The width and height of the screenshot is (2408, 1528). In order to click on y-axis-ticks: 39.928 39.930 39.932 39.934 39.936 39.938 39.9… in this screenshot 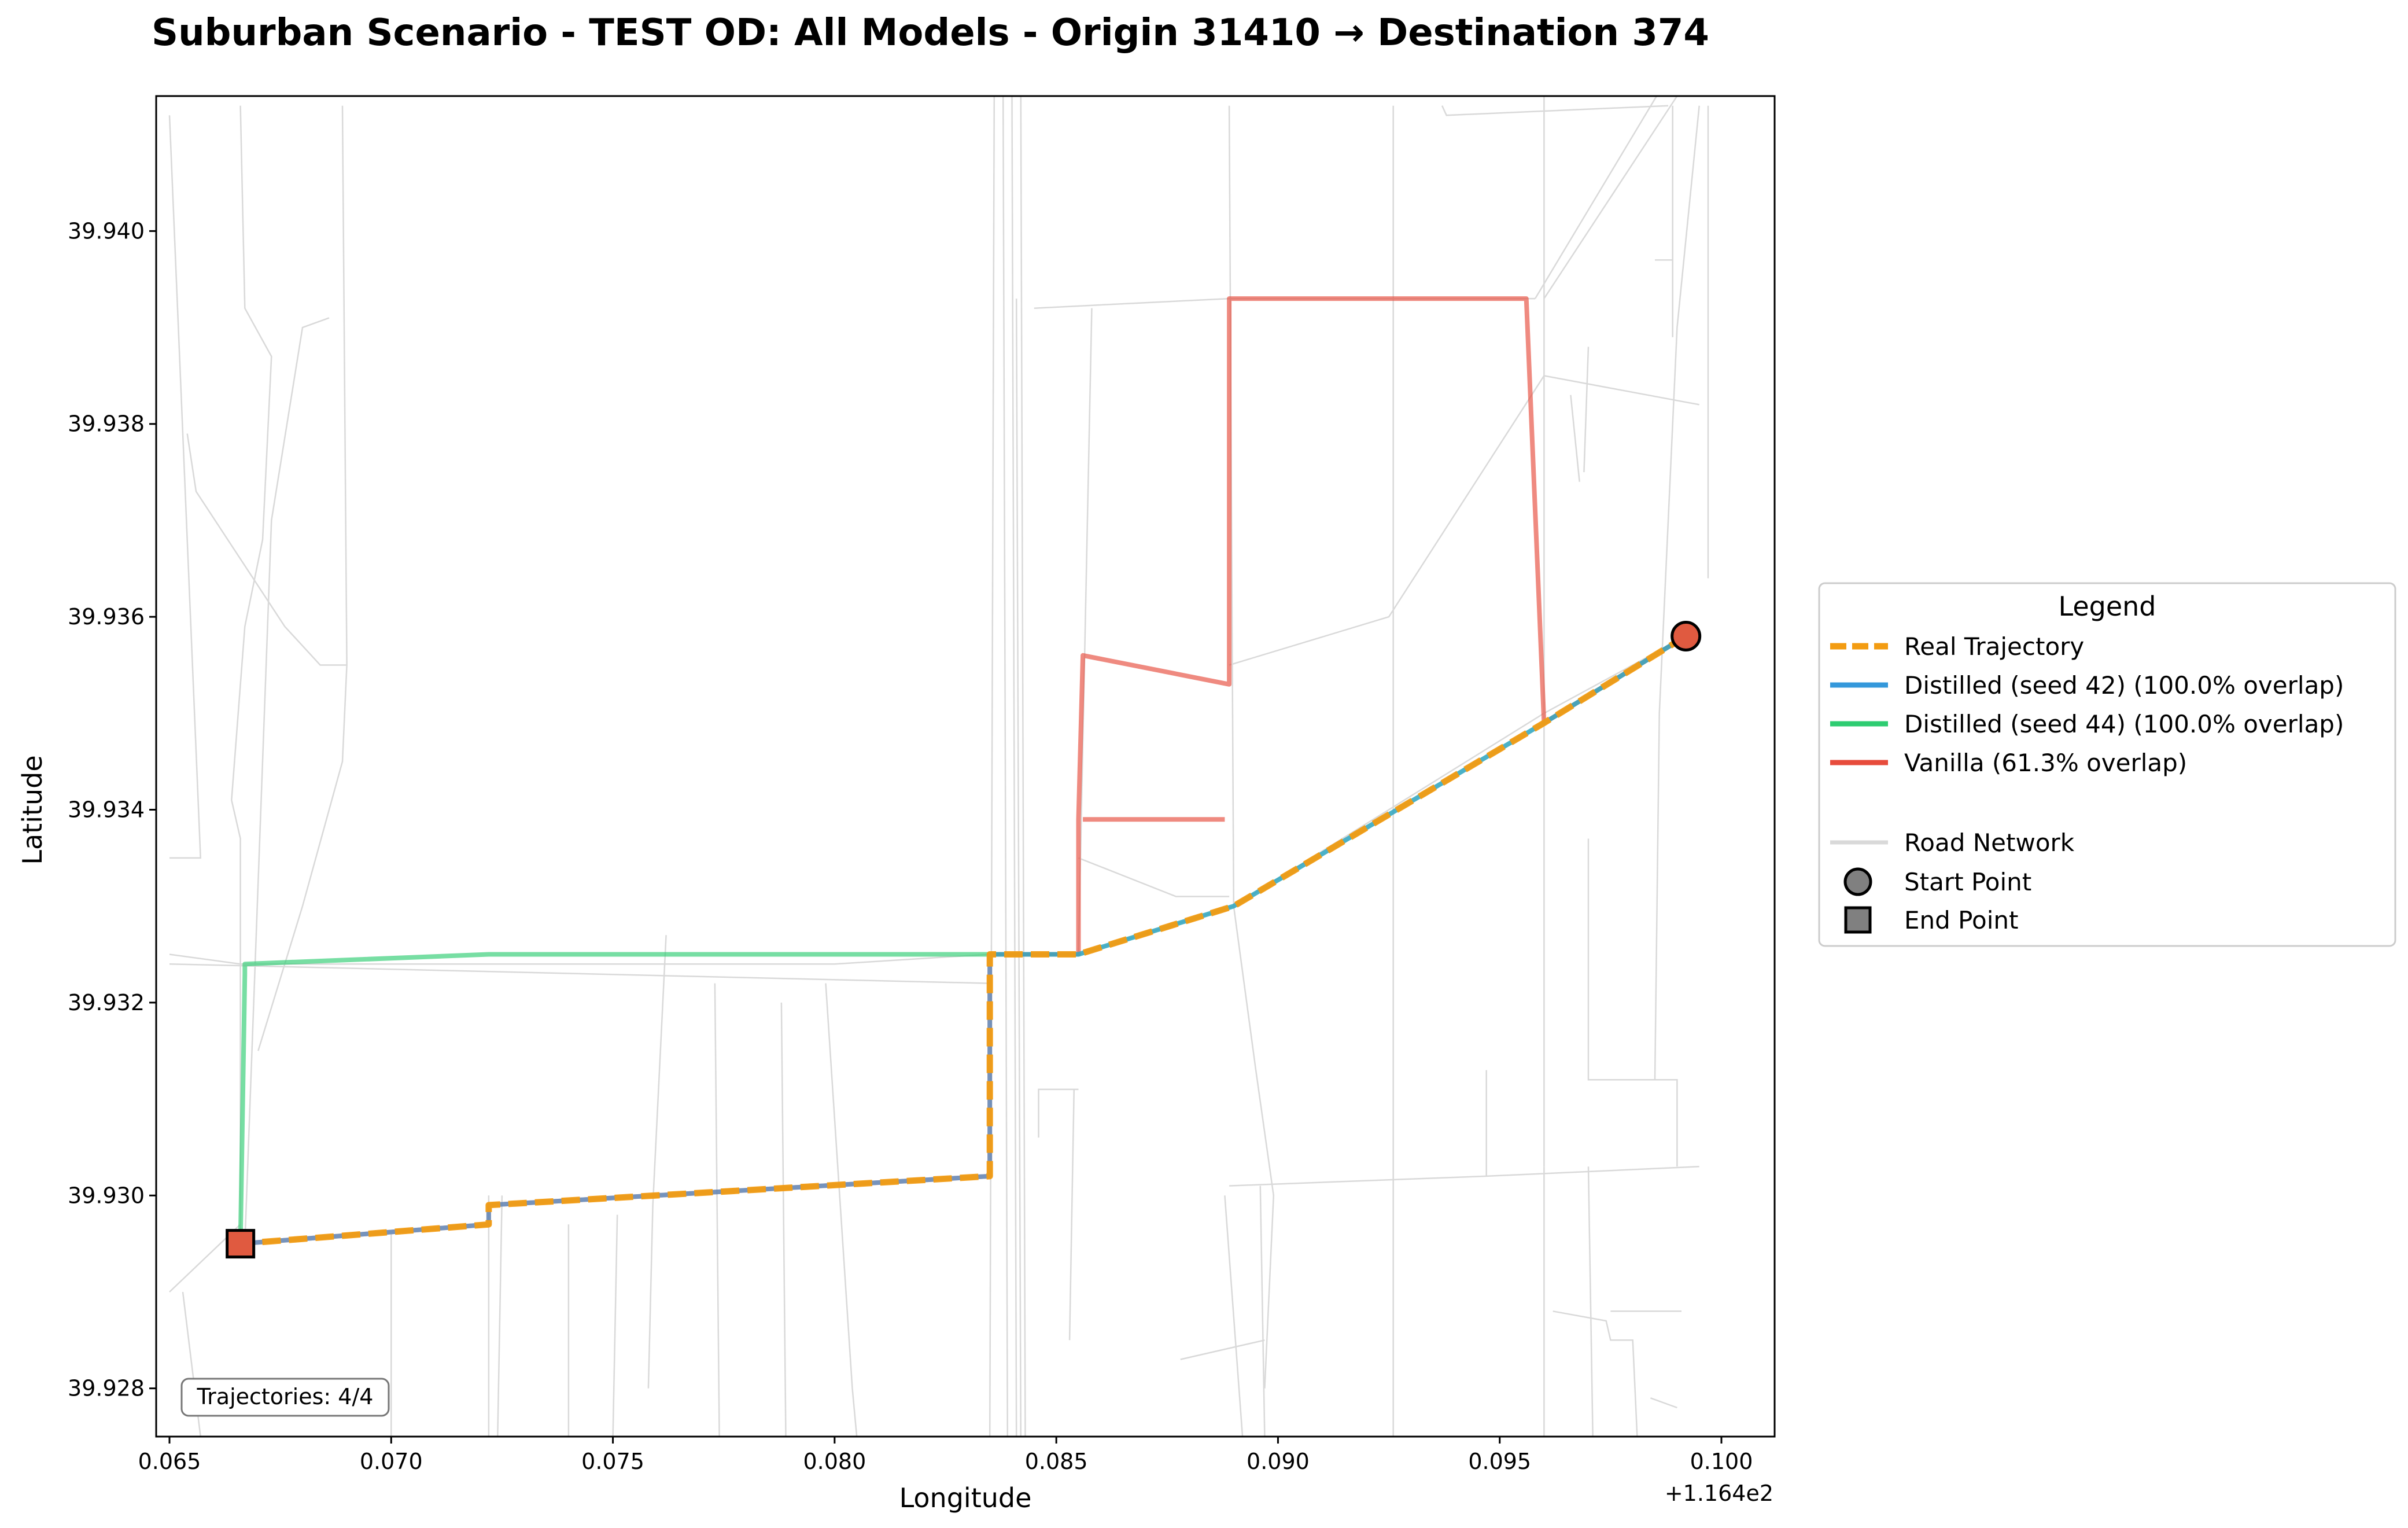, I will do `click(112, 810)`.